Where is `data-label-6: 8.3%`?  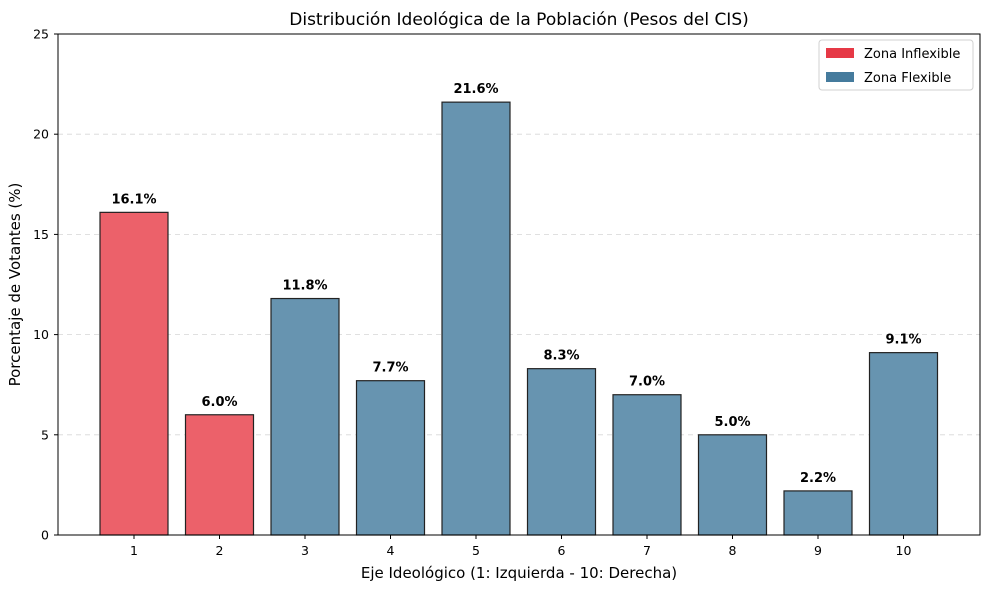
data-label-6: 8.3% is located at coordinates (561, 356).